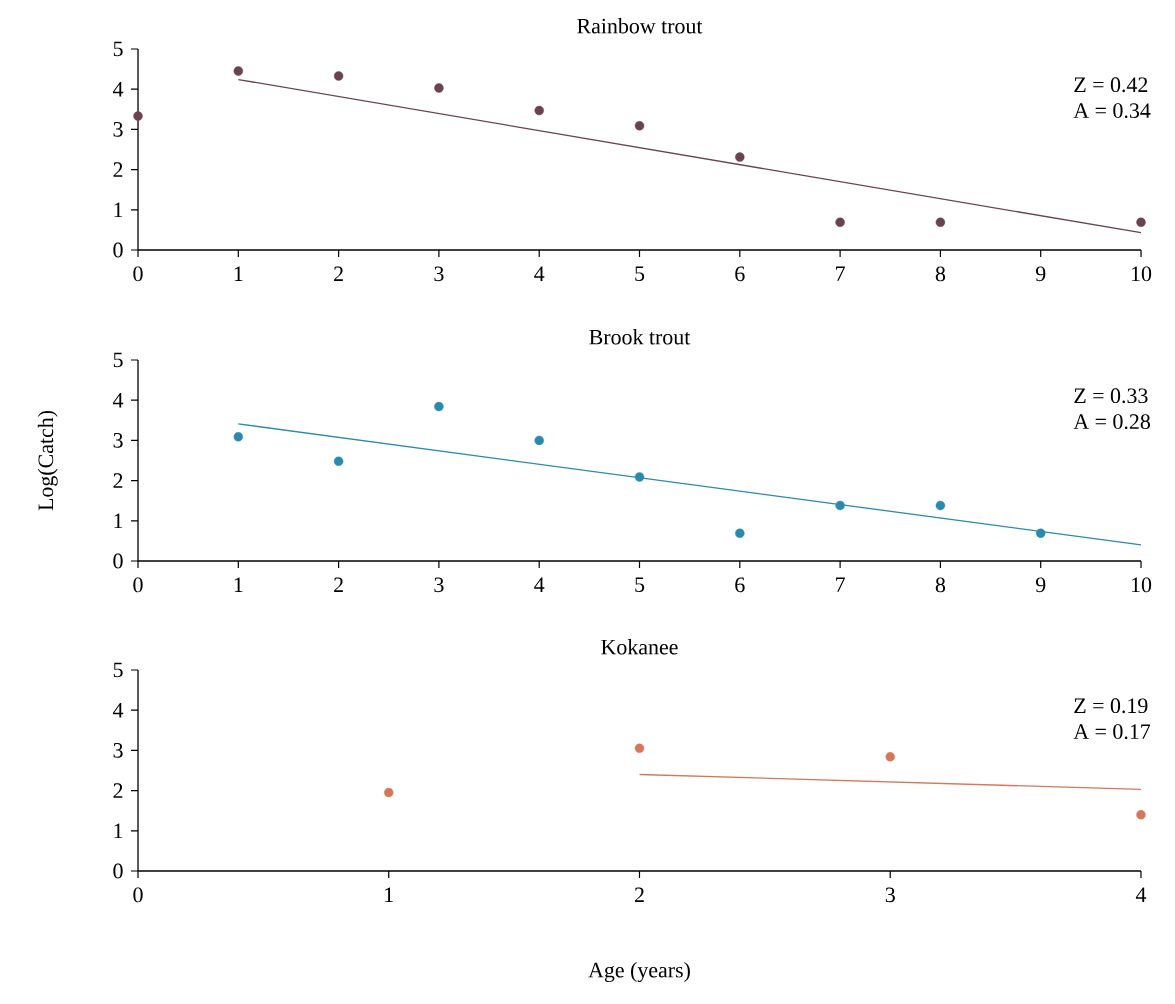 The width and height of the screenshot is (1175, 1004). What do you see at coordinates (1112, 111) in the screenshot?
I see `annotation: A = 0.34` at bounding box center [1112, 111].